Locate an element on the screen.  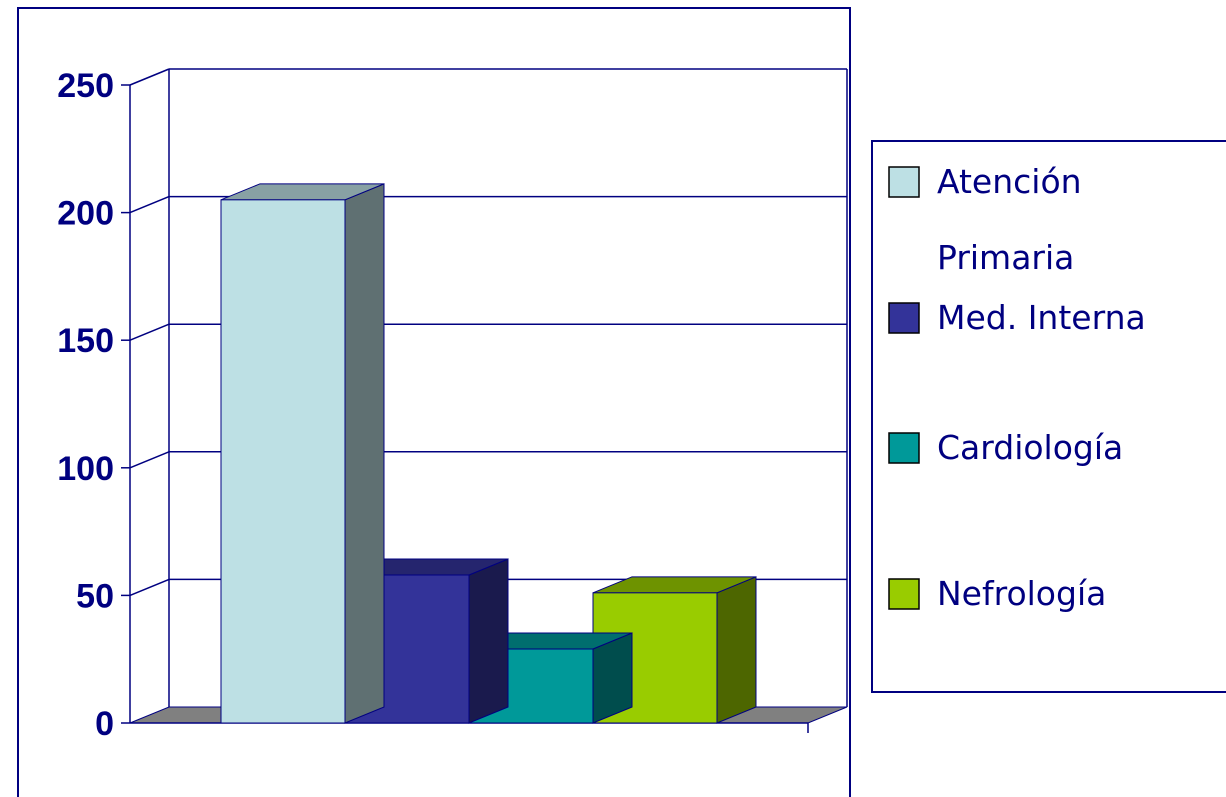
legend-label: Med. Interna is located at coordinates (1041, 317).